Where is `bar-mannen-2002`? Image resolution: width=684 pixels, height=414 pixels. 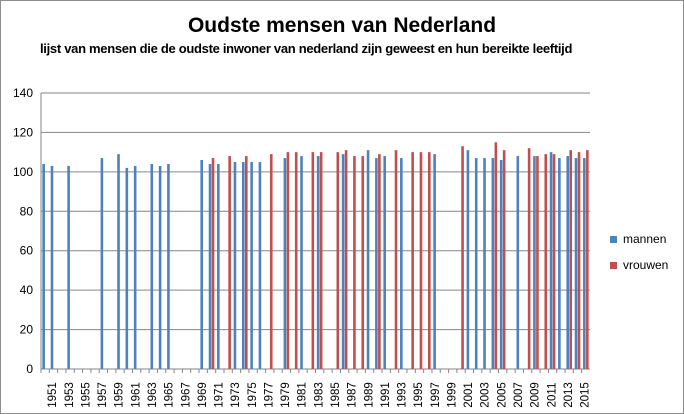
bar-mannen-2002 is located at coordinates (468, 259).